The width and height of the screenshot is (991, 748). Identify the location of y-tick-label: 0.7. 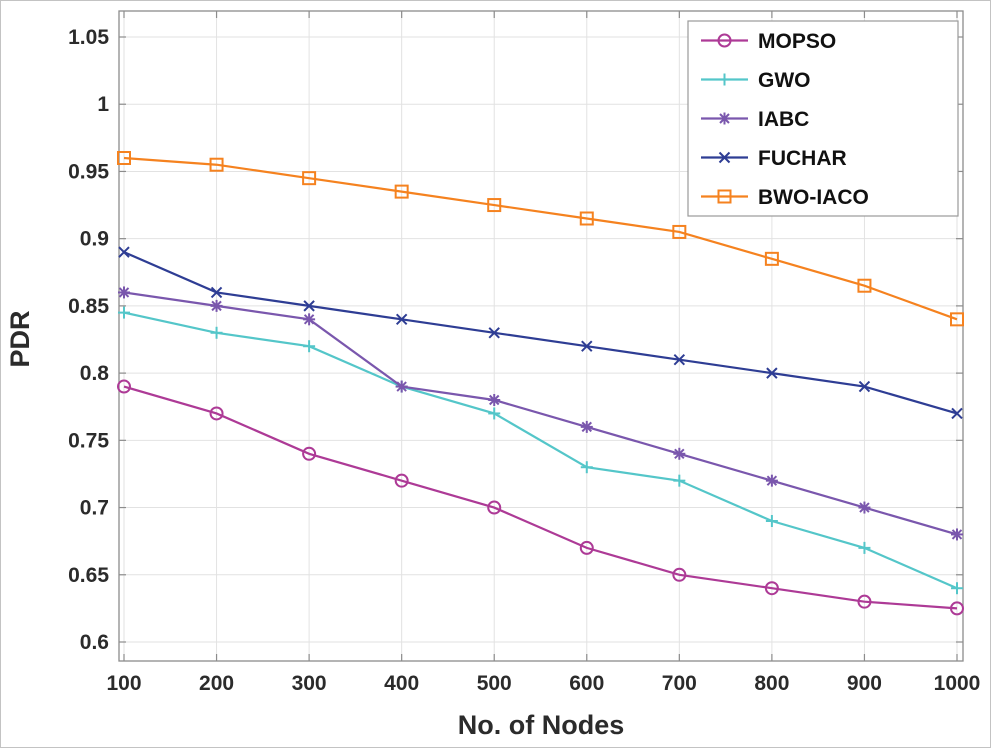
(94, 508).